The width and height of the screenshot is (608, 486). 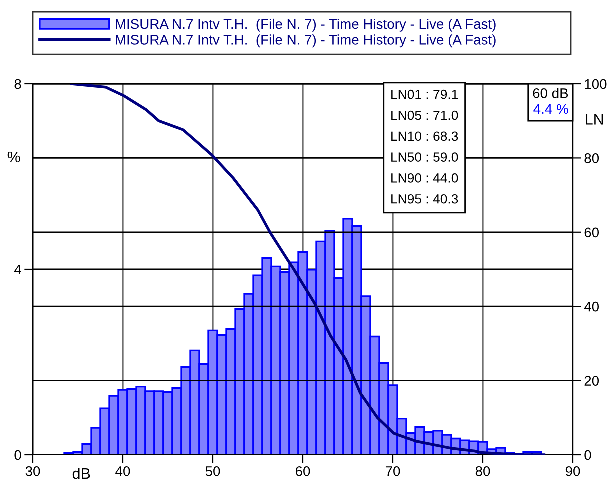 I want to click on x-tick-label: 70, so click(x=393, y=471).